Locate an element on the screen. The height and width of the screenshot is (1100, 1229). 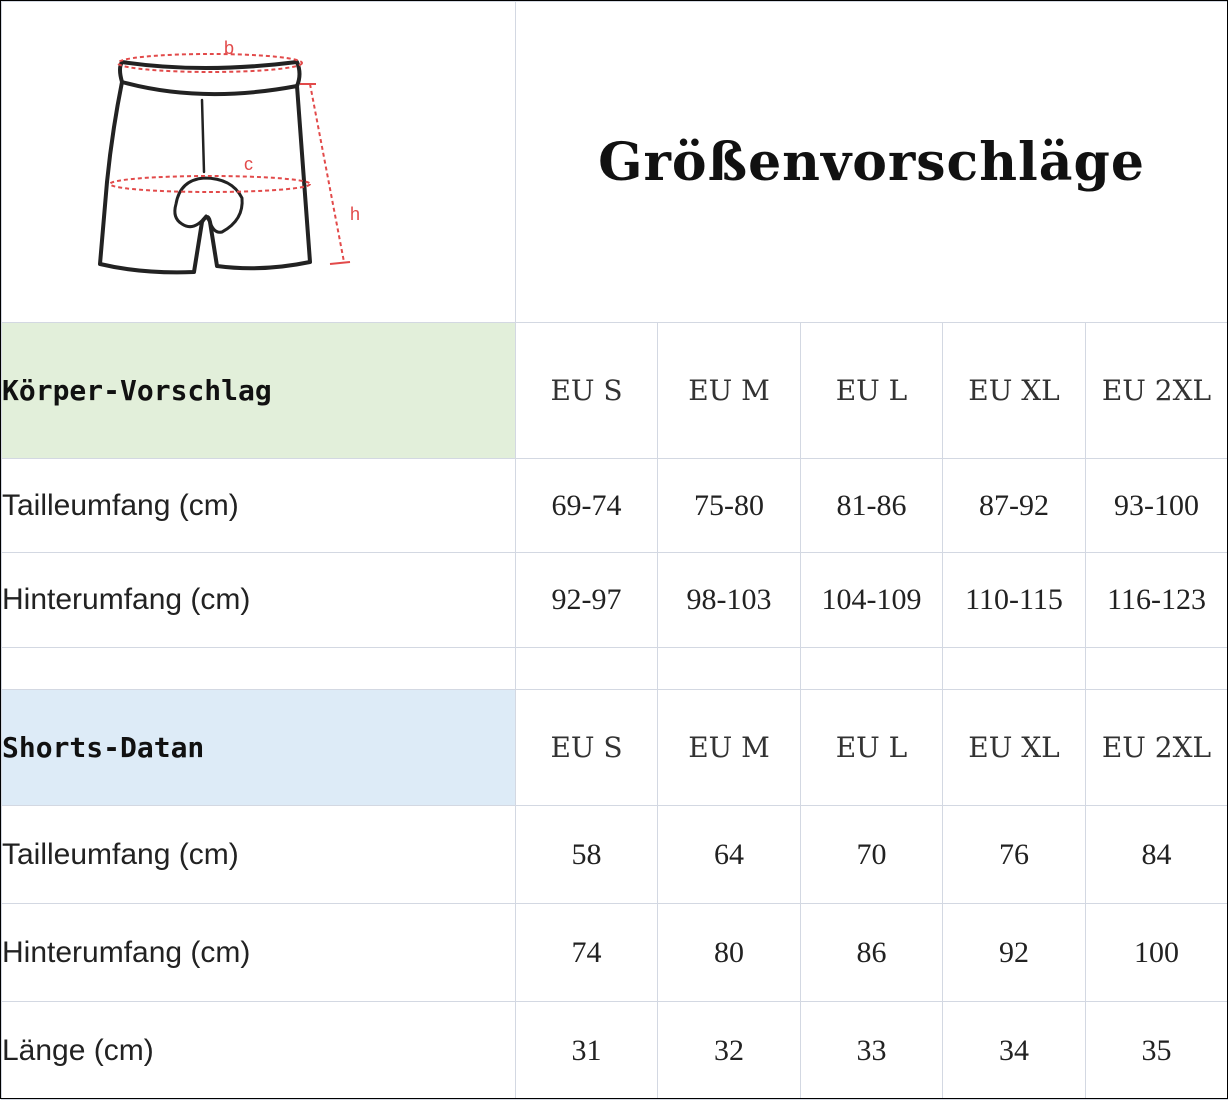
table-cell: 34 is located at coordinates (1014, 1050).